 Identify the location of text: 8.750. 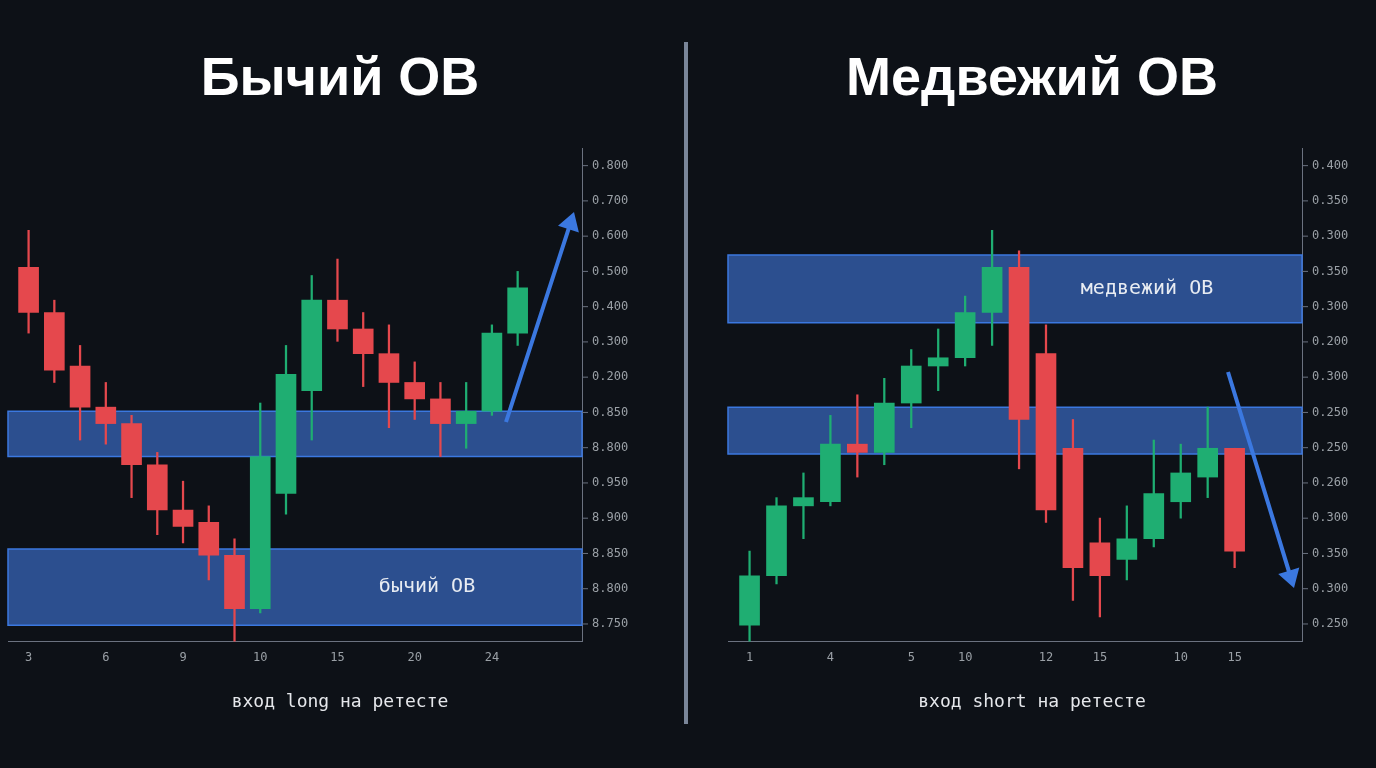
(610, 623).